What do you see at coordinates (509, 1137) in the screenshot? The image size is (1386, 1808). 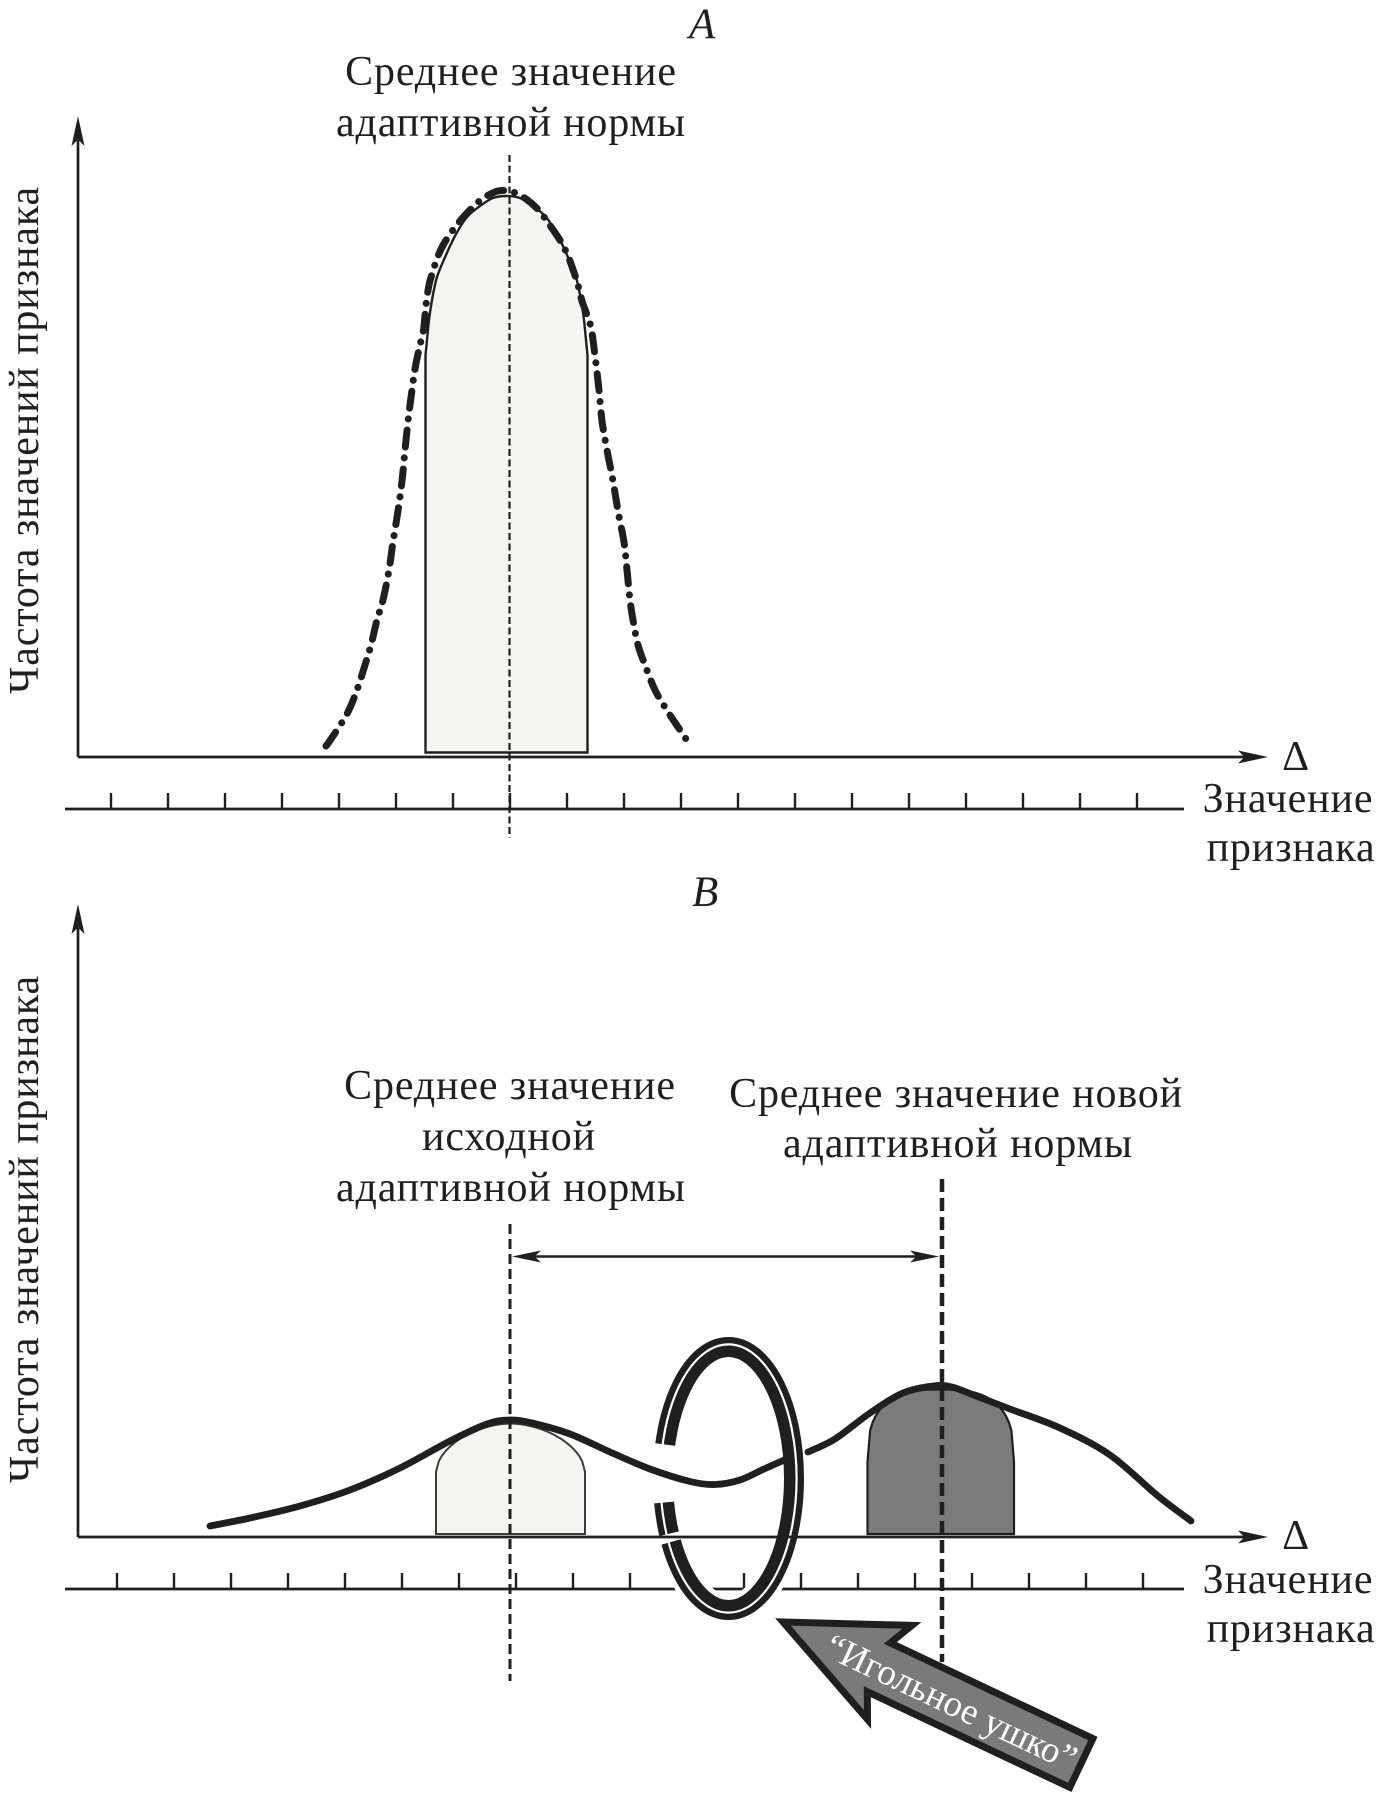 I see `svg-text: исходной` at bounding box center [509, 1137].